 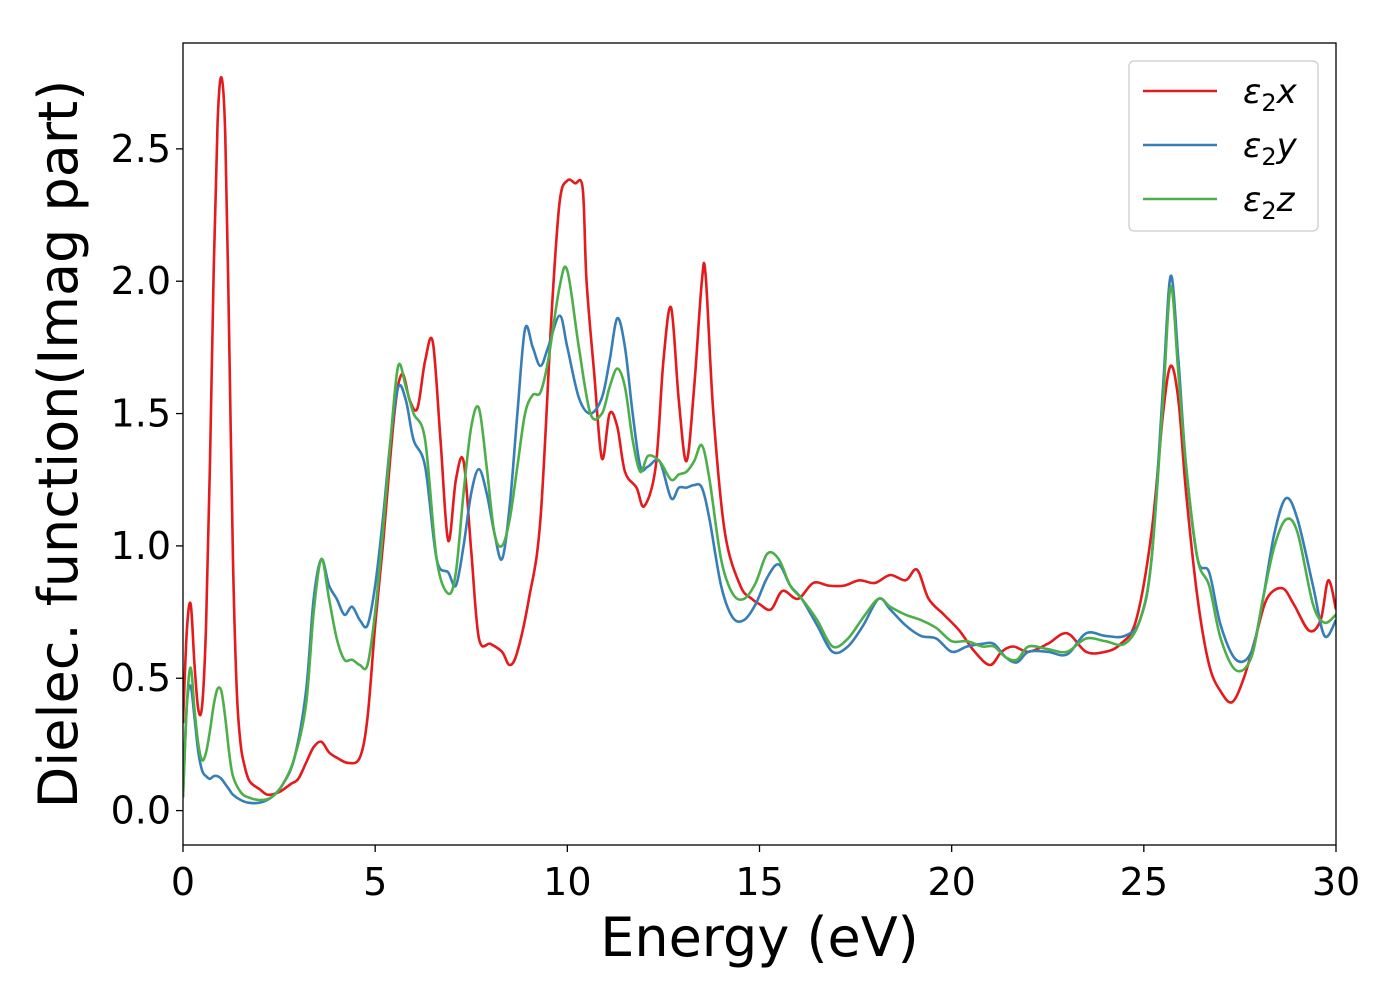 I want to click on y-axis-label: Dielec. function(Imag part), so click(x=58, y=444).